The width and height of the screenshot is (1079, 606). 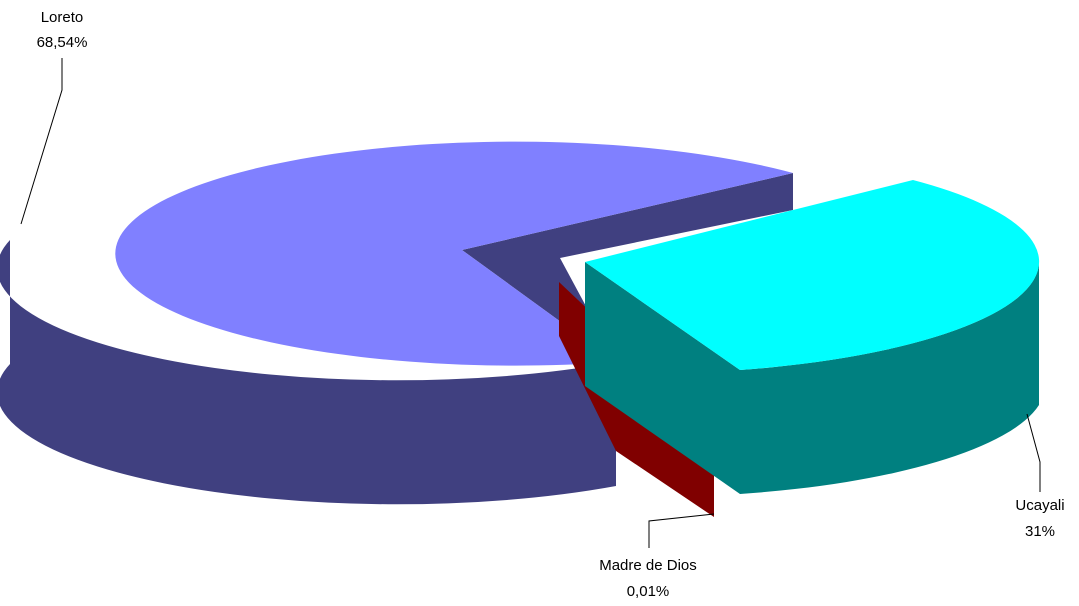 I want to click on label-ucayali-value: 31%, so click(x=1040, y=531).